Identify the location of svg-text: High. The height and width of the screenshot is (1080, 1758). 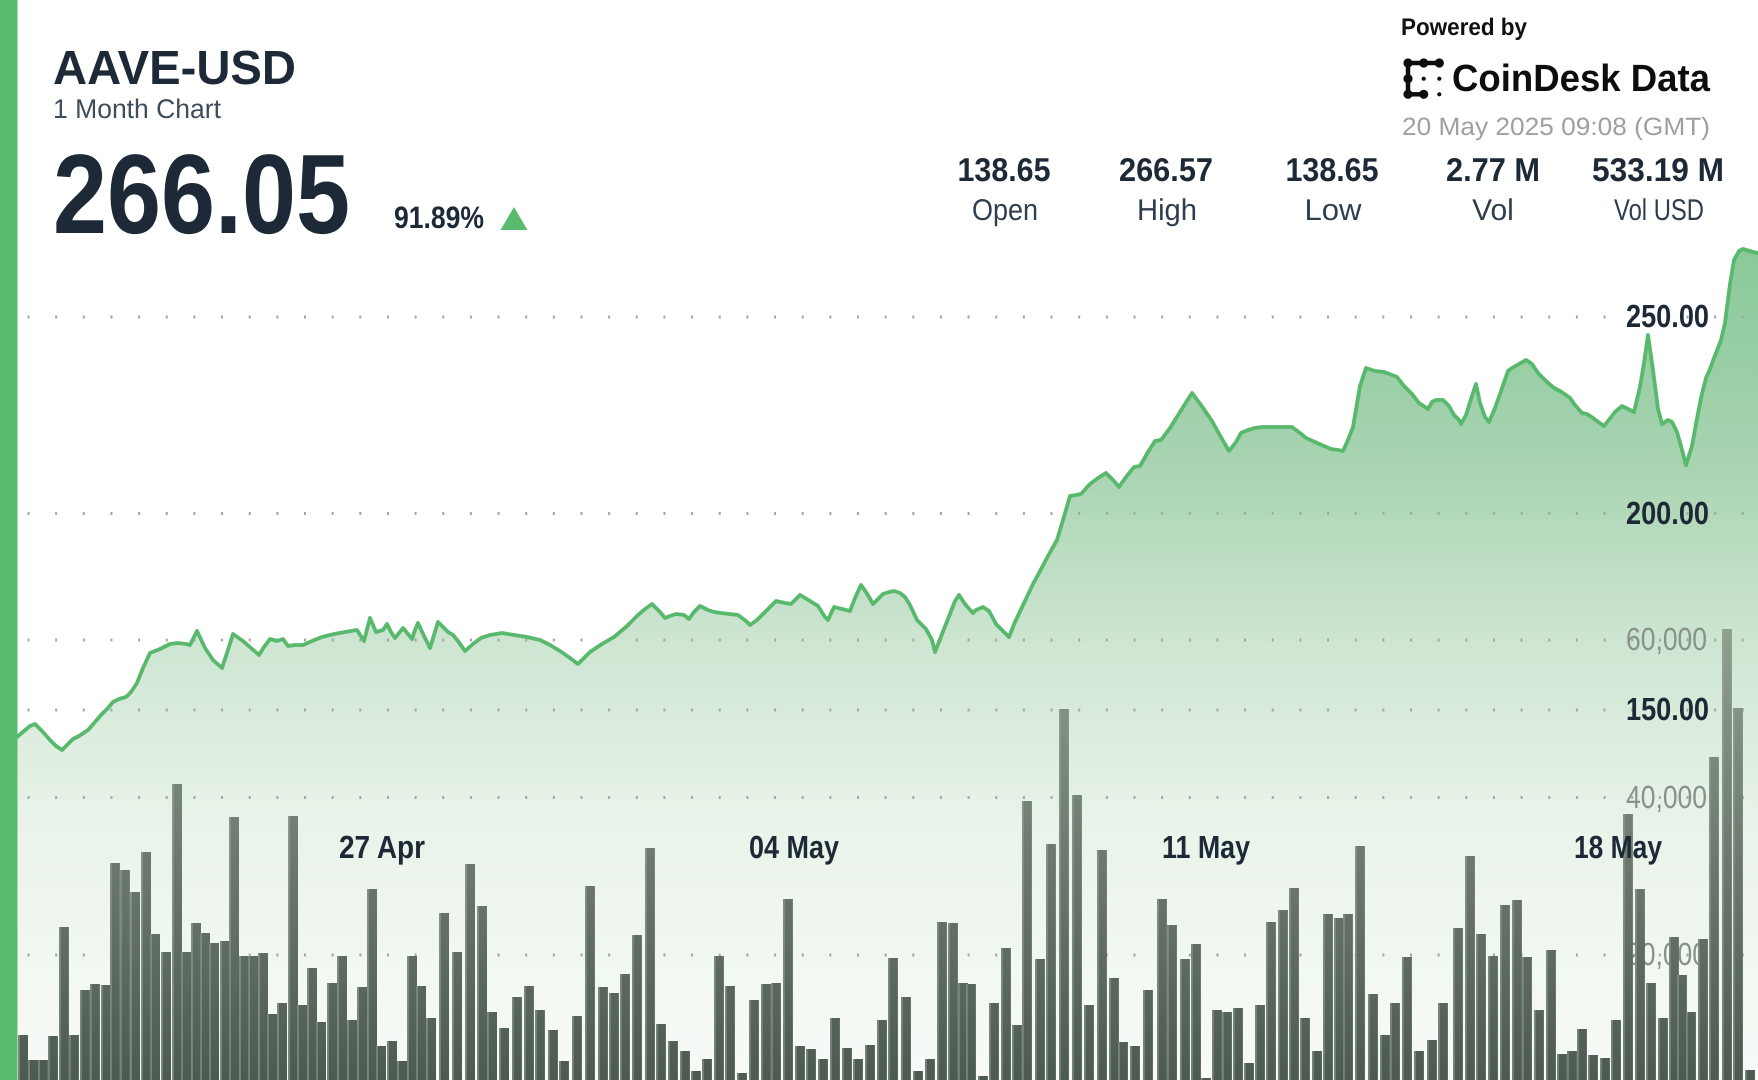
(1167, 210).